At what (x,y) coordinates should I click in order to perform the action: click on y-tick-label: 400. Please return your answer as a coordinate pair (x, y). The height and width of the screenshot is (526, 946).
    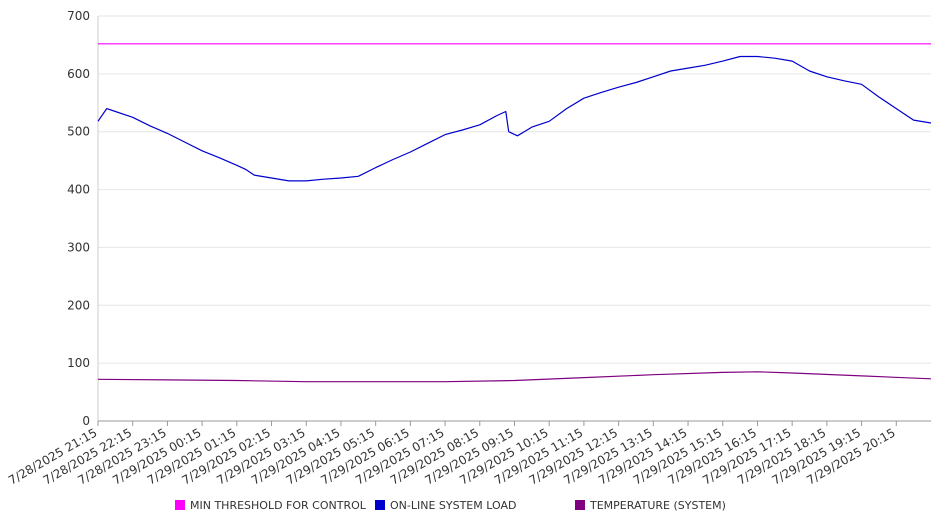
    Looking at the image, I should click on (78, 190).